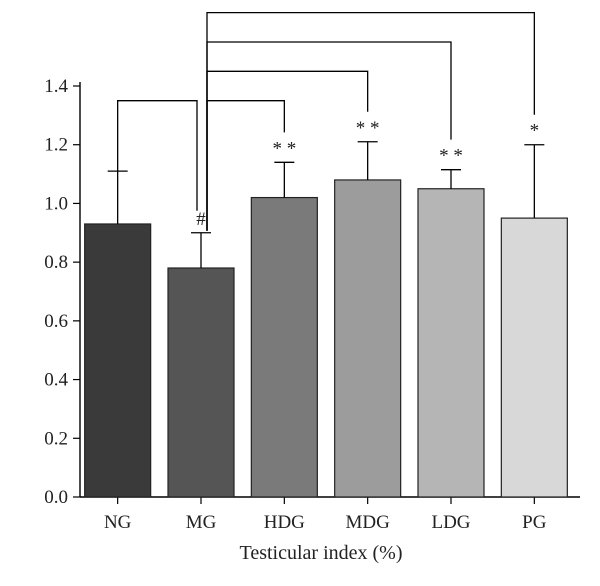  What do you see at coordinates (56, 145) in the screenshot?
I see `y-tick-label: 1.2` at bounding box center [56, 145].